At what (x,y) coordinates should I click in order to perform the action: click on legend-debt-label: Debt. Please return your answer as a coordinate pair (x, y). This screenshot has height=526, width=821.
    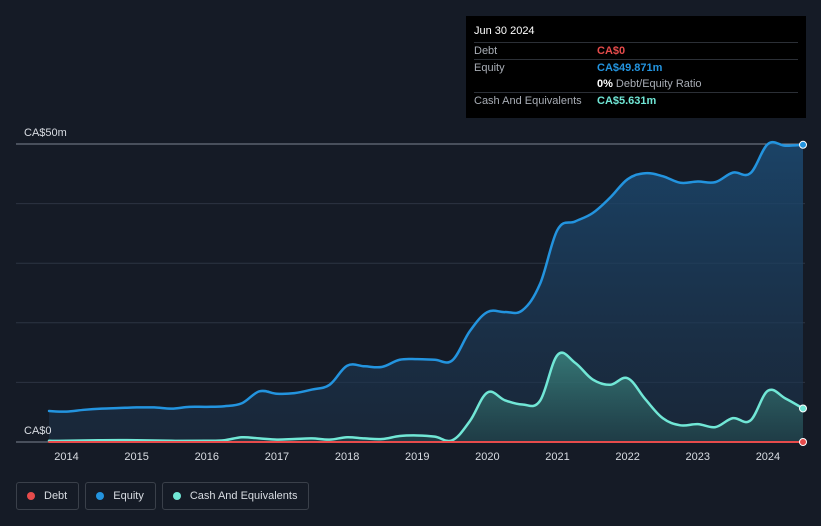
    Looking at the image, I should click on (56, 496).